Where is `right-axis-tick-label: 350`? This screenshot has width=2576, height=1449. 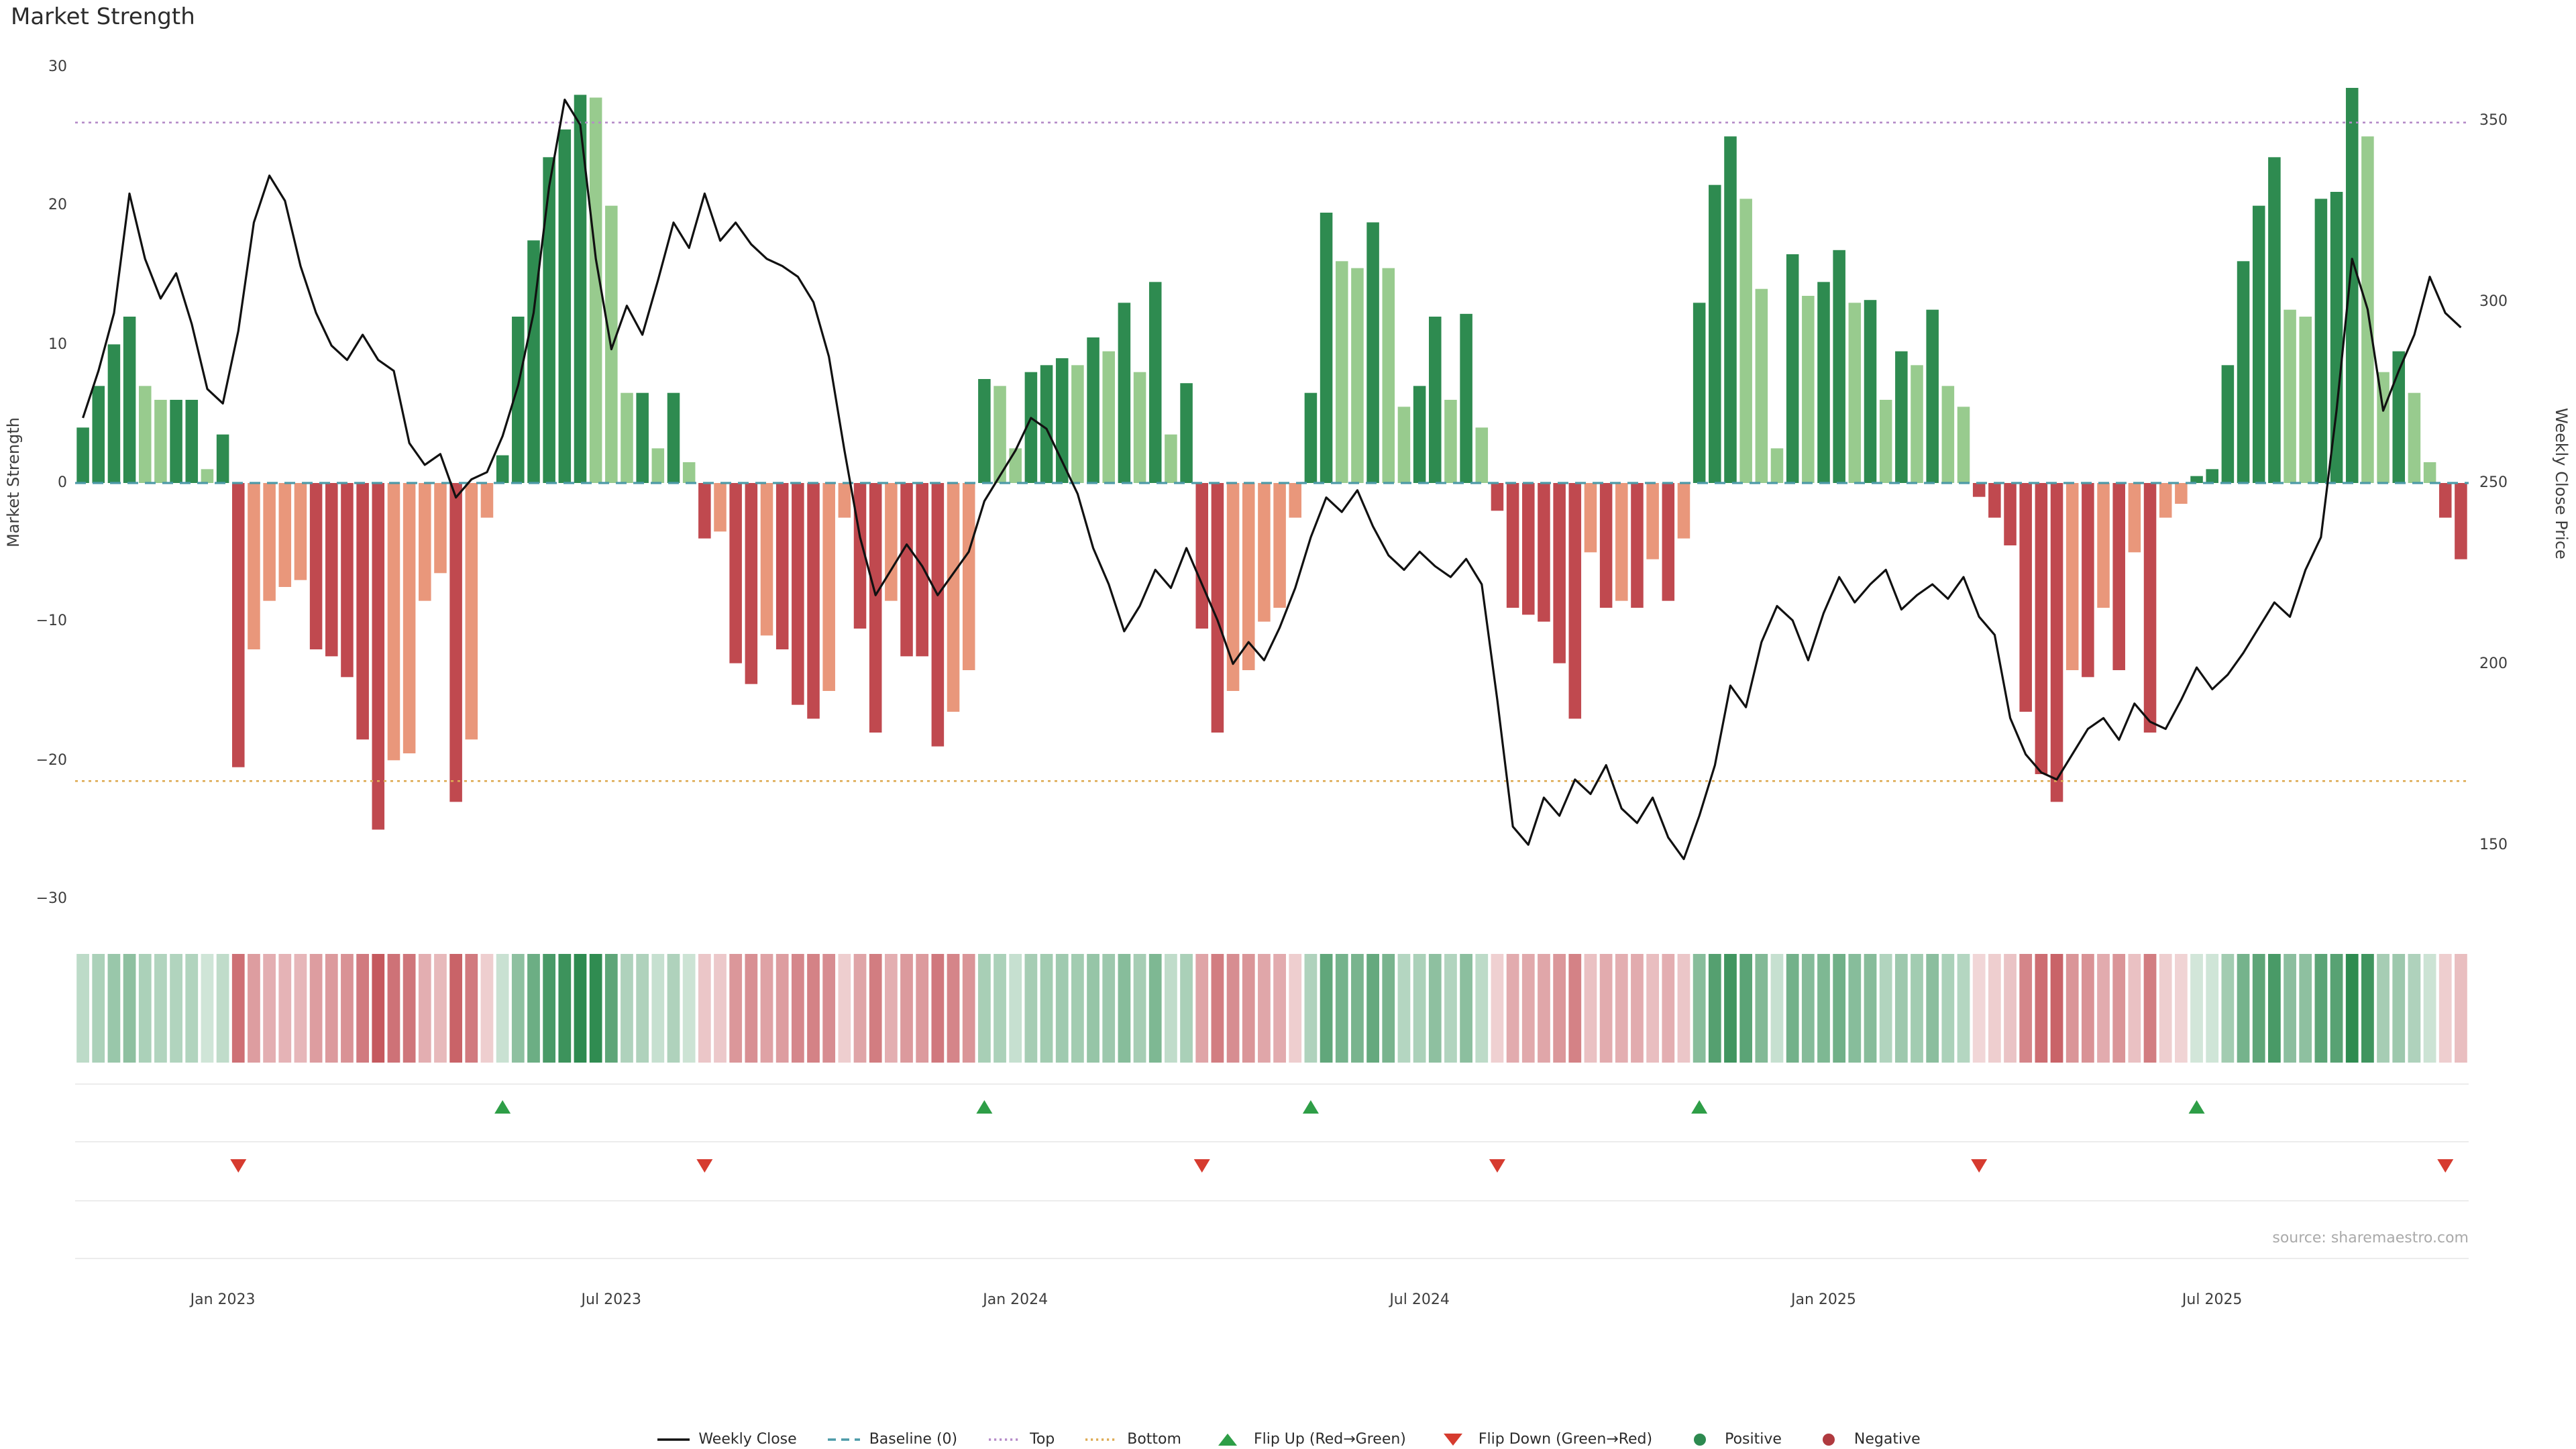
right-axis-tick-label: 350 is located at coordinates (2493, 120).